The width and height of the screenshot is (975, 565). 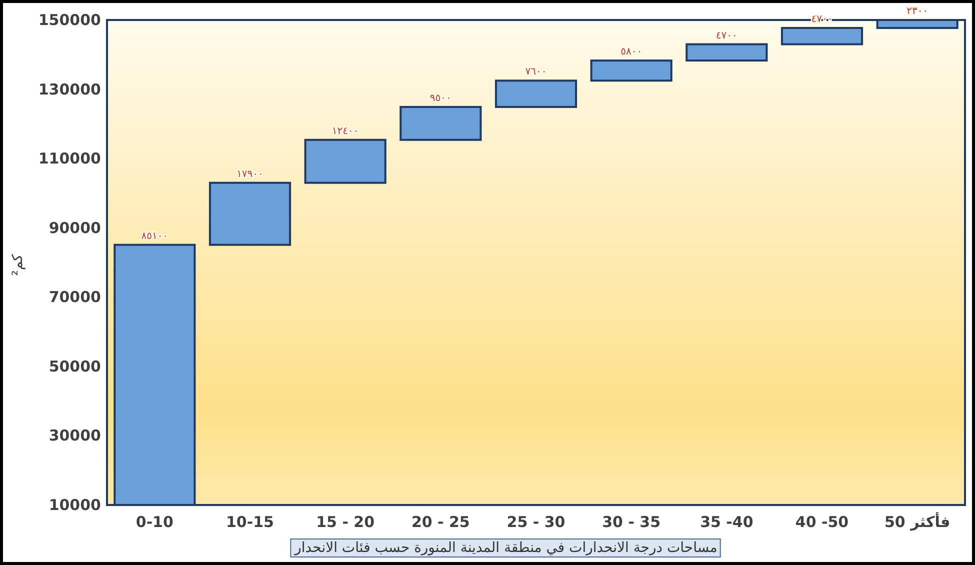 What do you see at coordinates (74, 227) in the screenshot?
I see `y-tick-label: 90000` at bounding box center [74, 227].